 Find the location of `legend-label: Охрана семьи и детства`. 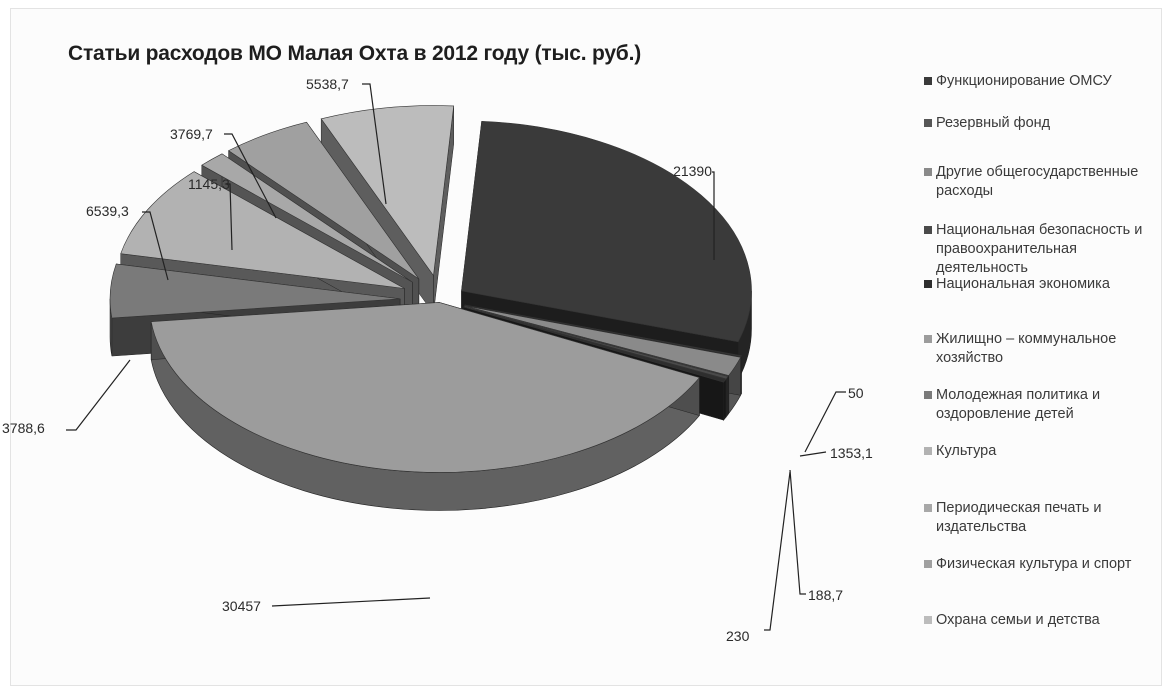

legend-label: Охрана семьи и детства is located at coordinates (1042, 620).